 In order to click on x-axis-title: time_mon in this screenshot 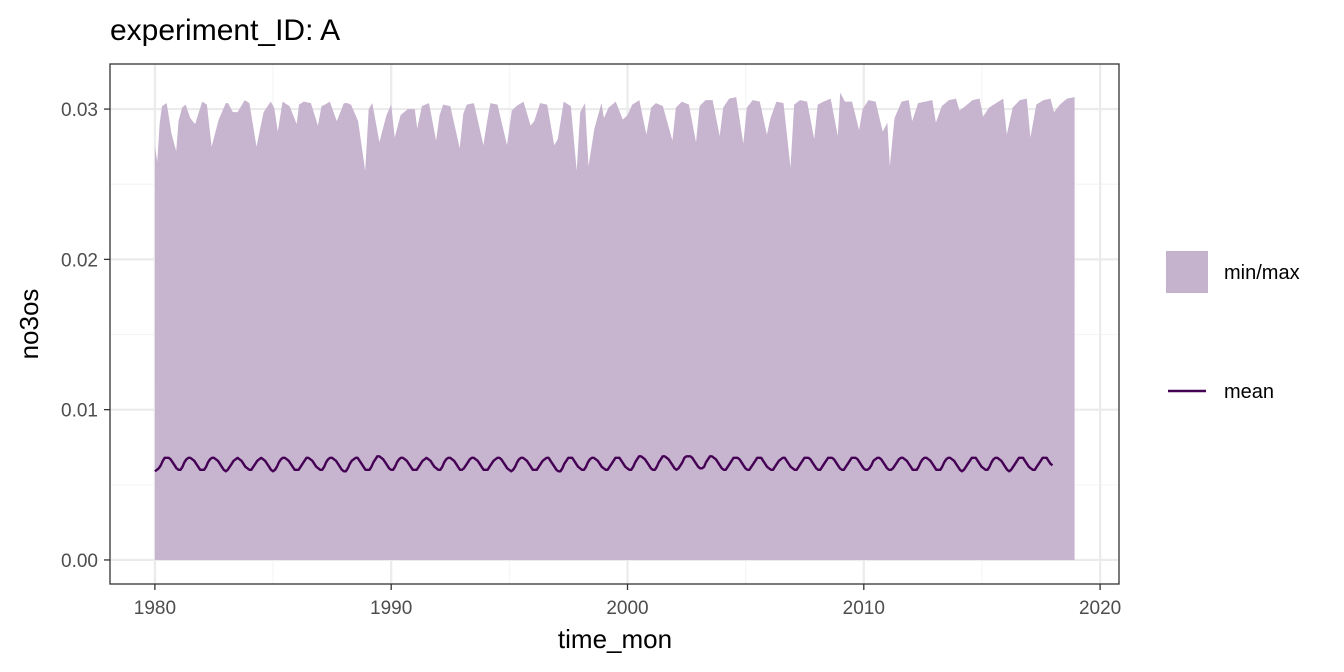, I will do `click(615, 639)`.